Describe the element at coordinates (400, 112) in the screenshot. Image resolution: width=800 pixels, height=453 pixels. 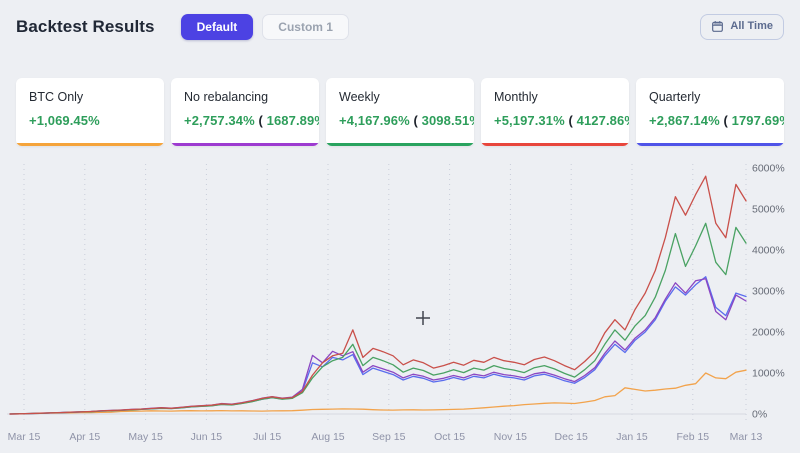
I see `stat-card-weekly: Weekly +4,167.96% ( 3098.51% )` at that location.